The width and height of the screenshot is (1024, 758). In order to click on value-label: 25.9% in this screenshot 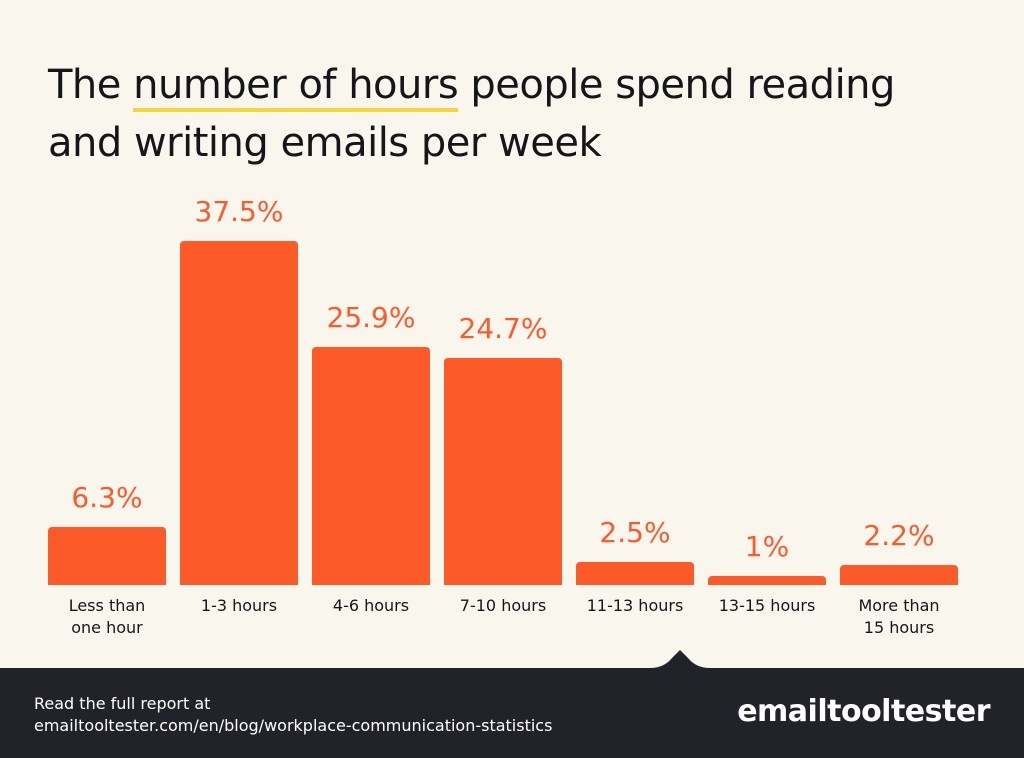, I will do `click(371, 318)`.